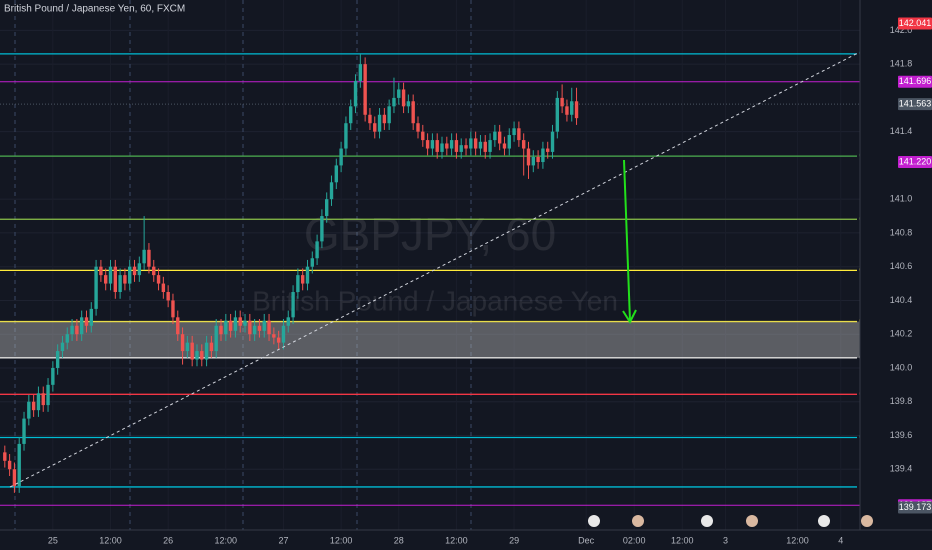 The width and height of the screenshot is (932, 550). What do you see at coordinates (901, 30) in the screenshot?
I see `y-tick-label: 142.0` at bounding box center [901, 30].